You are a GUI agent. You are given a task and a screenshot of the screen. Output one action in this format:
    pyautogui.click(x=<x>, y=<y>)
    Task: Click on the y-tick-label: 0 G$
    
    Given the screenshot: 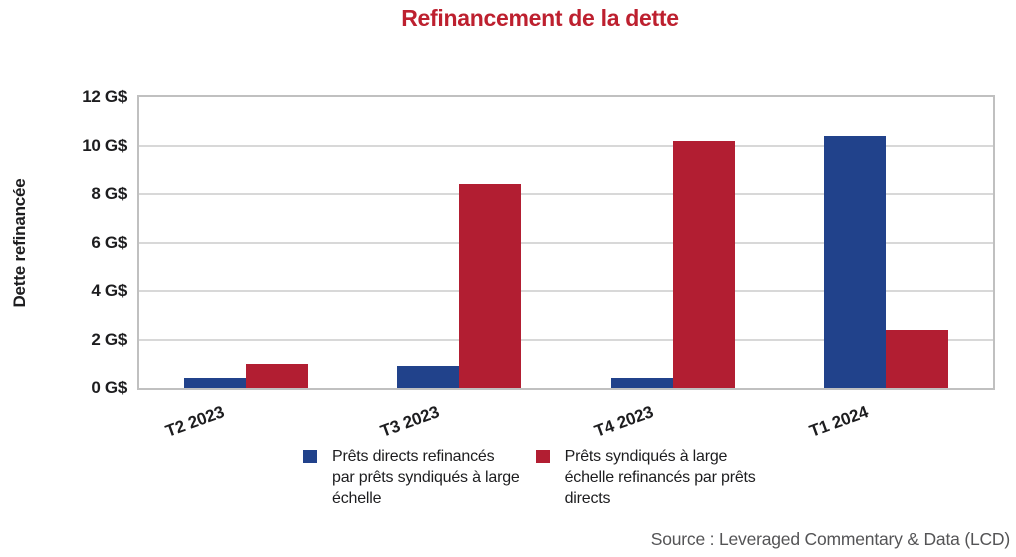 What is the action you would take?
    pyautogui.click(x=109, y=387)
    